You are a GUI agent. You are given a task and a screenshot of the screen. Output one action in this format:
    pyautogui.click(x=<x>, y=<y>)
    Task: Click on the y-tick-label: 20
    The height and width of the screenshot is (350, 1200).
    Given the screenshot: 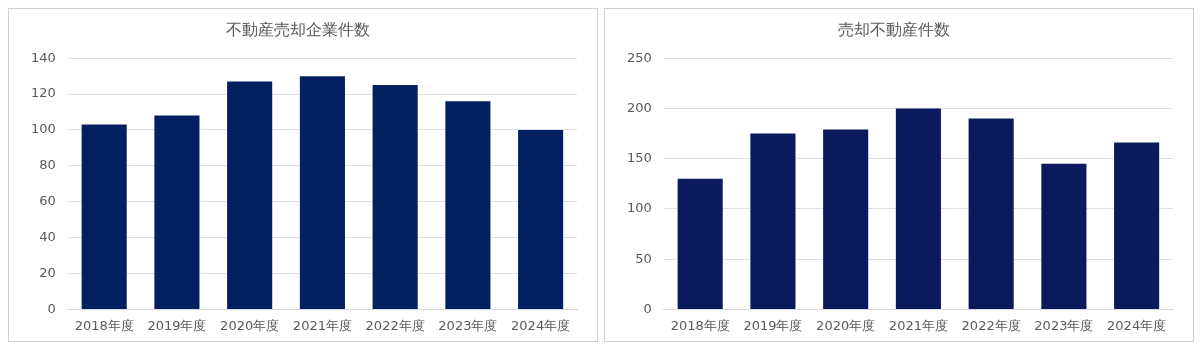 What is the action you would take?
    pyautogui.click(x=47, y=272)
    